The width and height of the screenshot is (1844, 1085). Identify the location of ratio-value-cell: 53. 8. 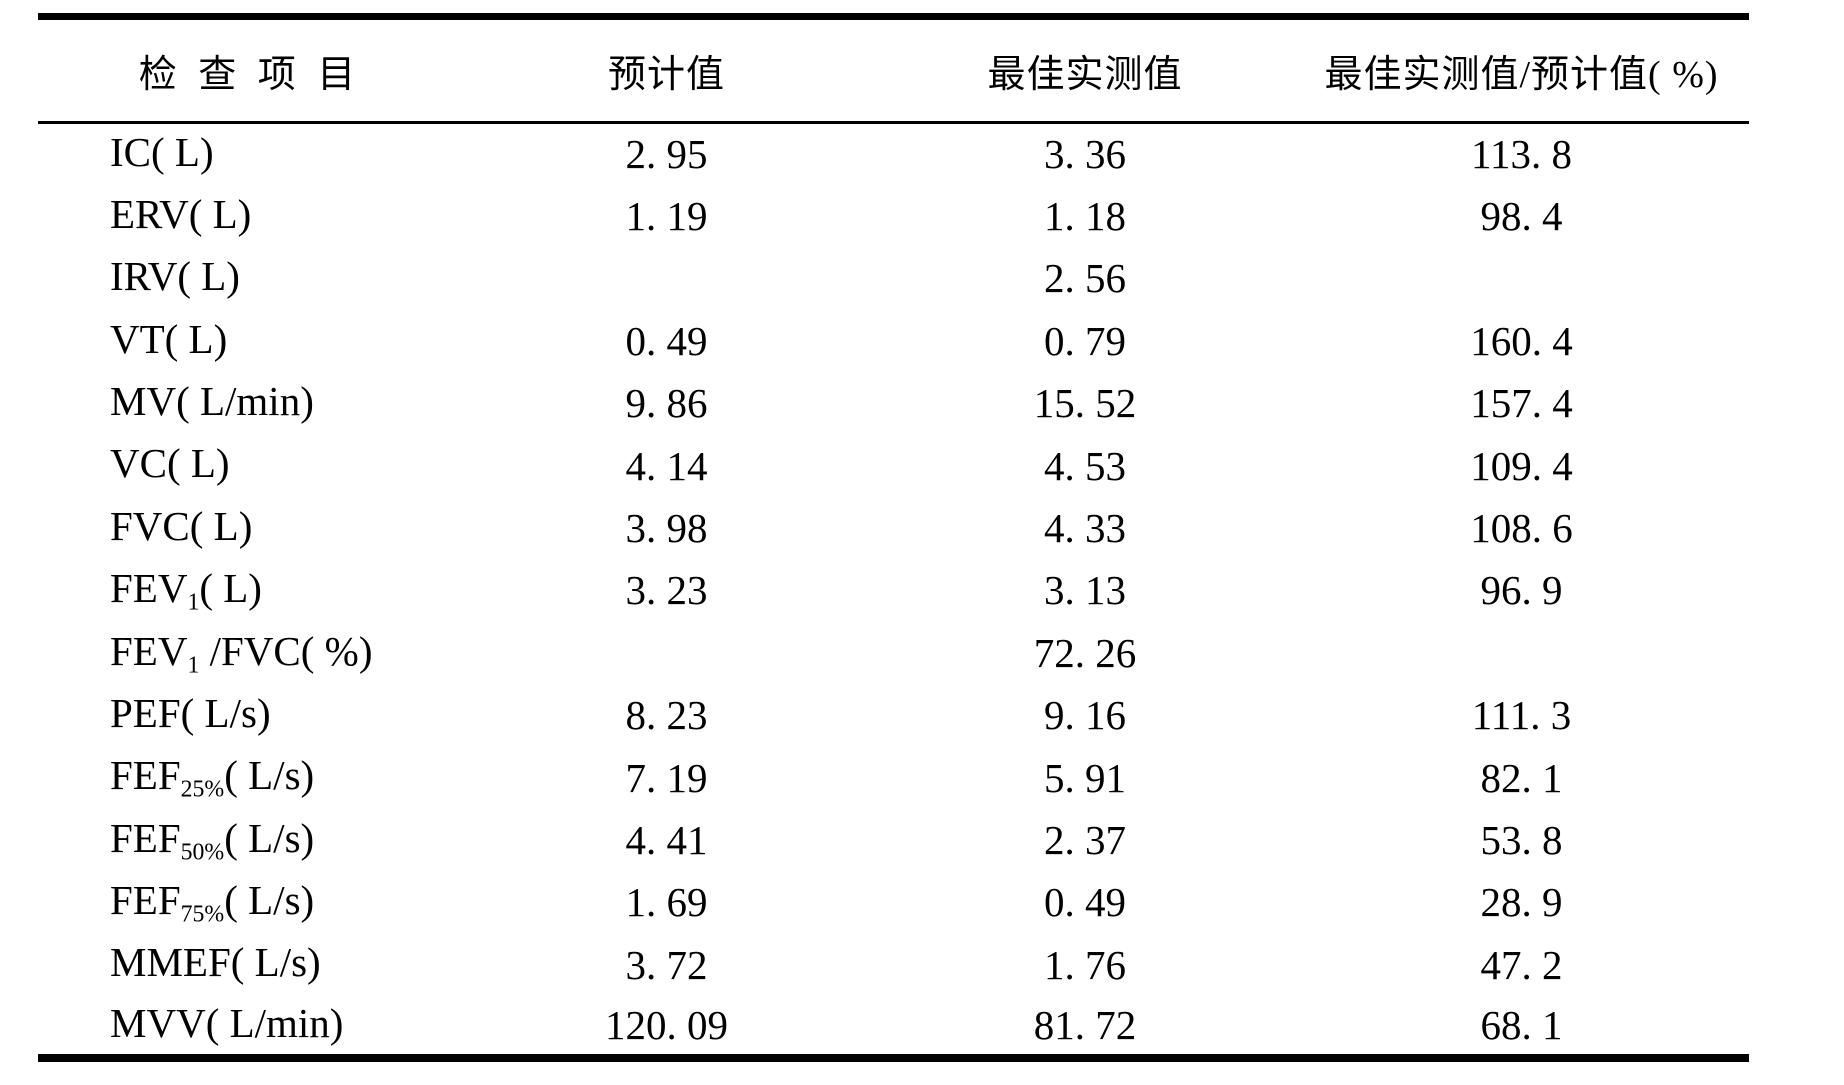
(1521, 839).